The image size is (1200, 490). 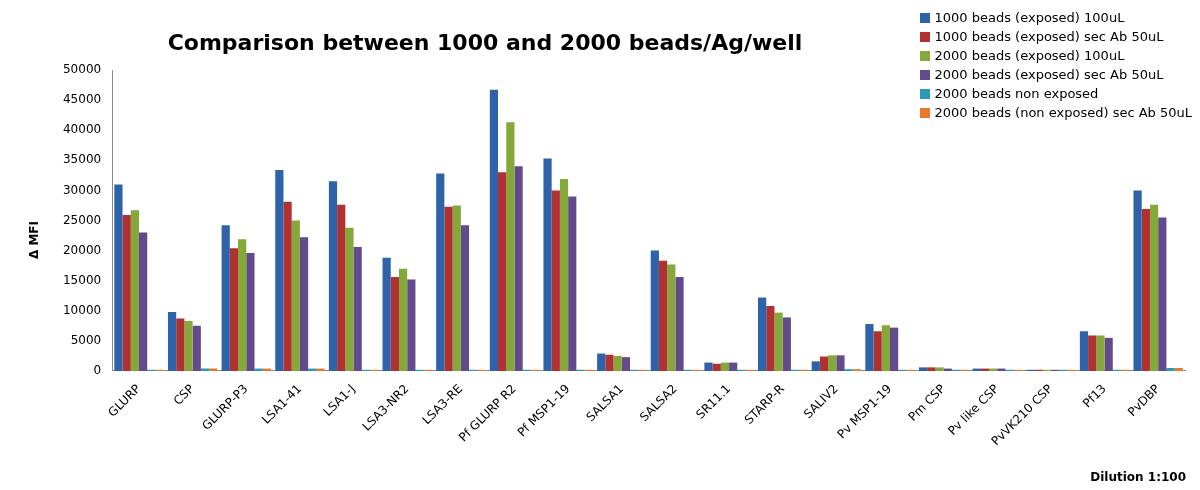 What do you see at coordinates (1029, 18) in the screenshot?
I see `legend-label: 1000 beads (exposed) 100uL` at bounding box center [1029, 18].